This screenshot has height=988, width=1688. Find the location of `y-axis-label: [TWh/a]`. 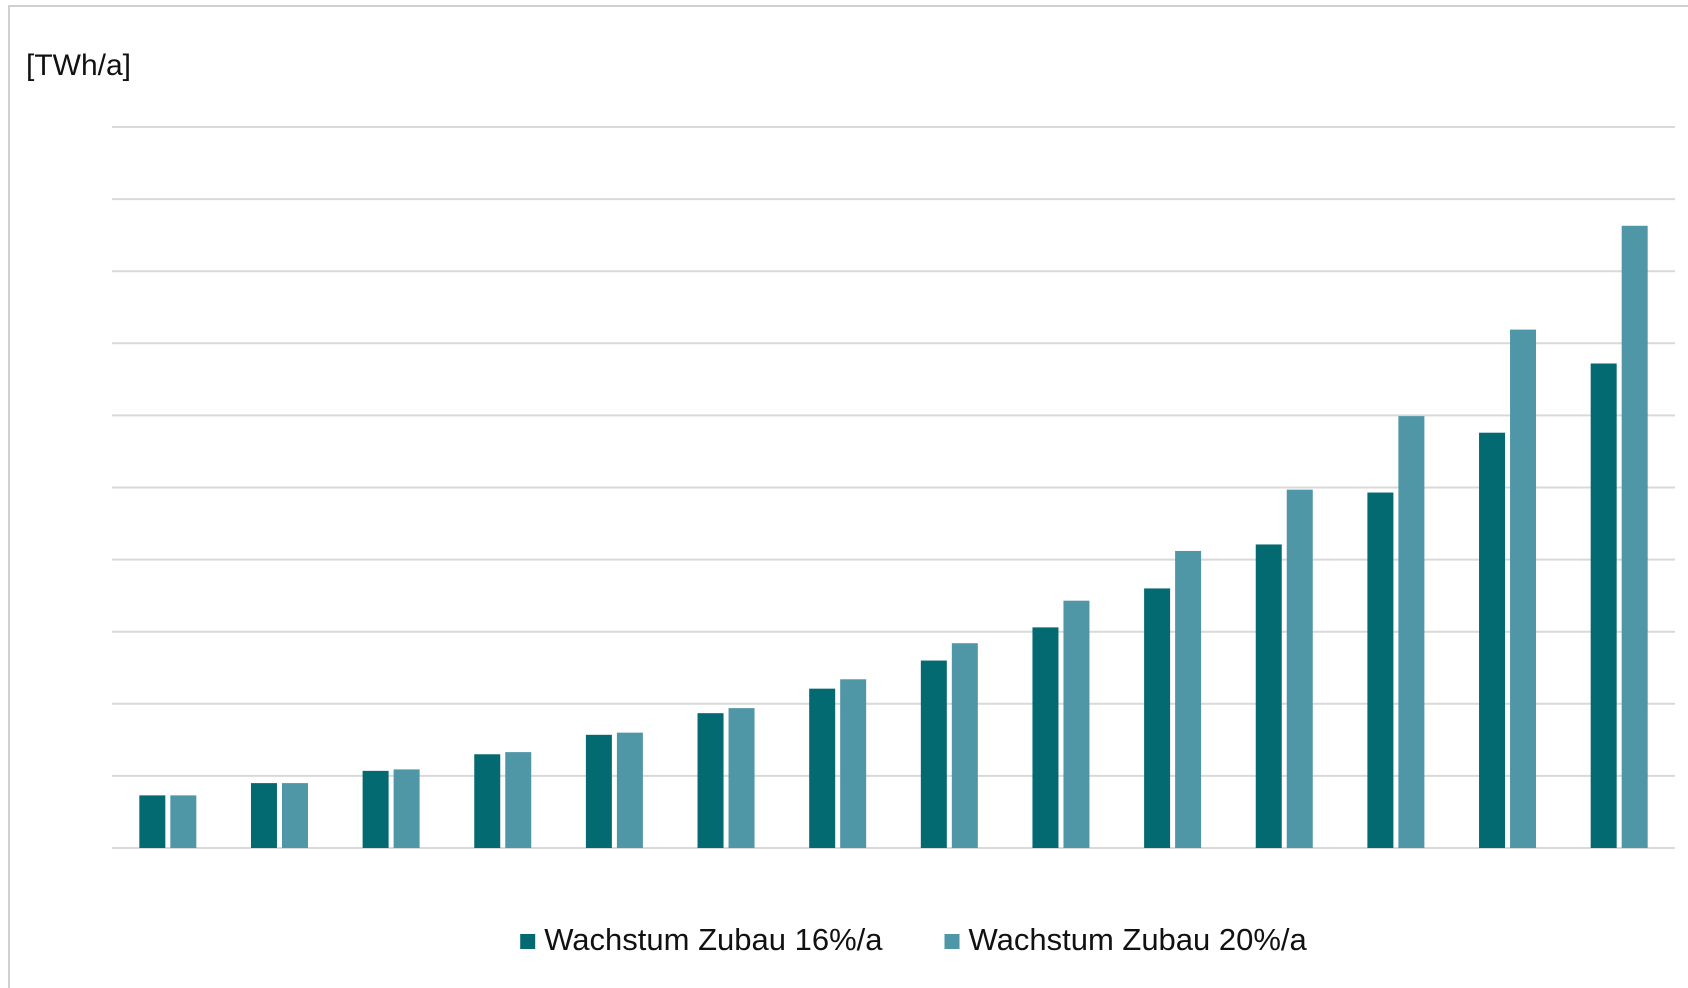

y-axis-label: [TWh/a] is located at coordinates (78, 65).